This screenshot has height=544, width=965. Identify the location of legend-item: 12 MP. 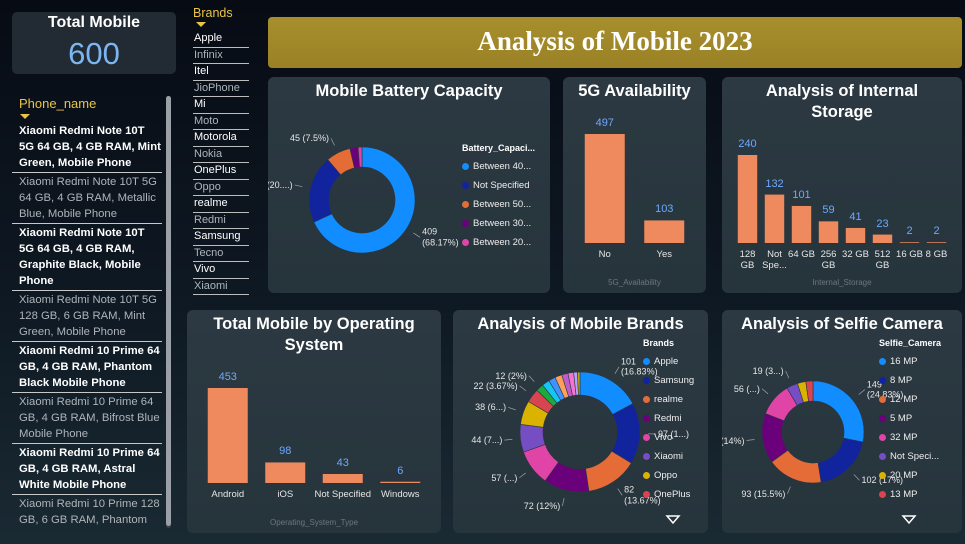
(918, 399).